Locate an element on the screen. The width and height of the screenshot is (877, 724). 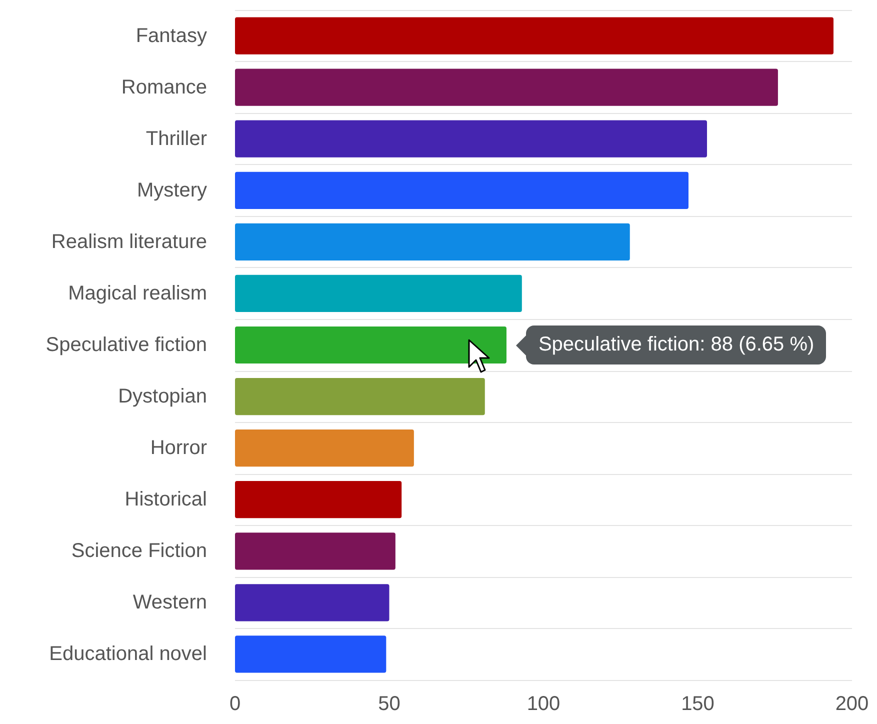
y-tick-label: Historical is located at coordinates (165, 499).